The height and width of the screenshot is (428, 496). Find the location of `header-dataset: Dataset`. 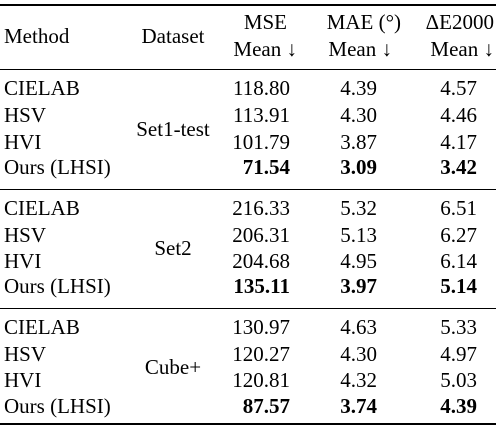

header-dataset: Dataset is located at coordinates (173, 36).